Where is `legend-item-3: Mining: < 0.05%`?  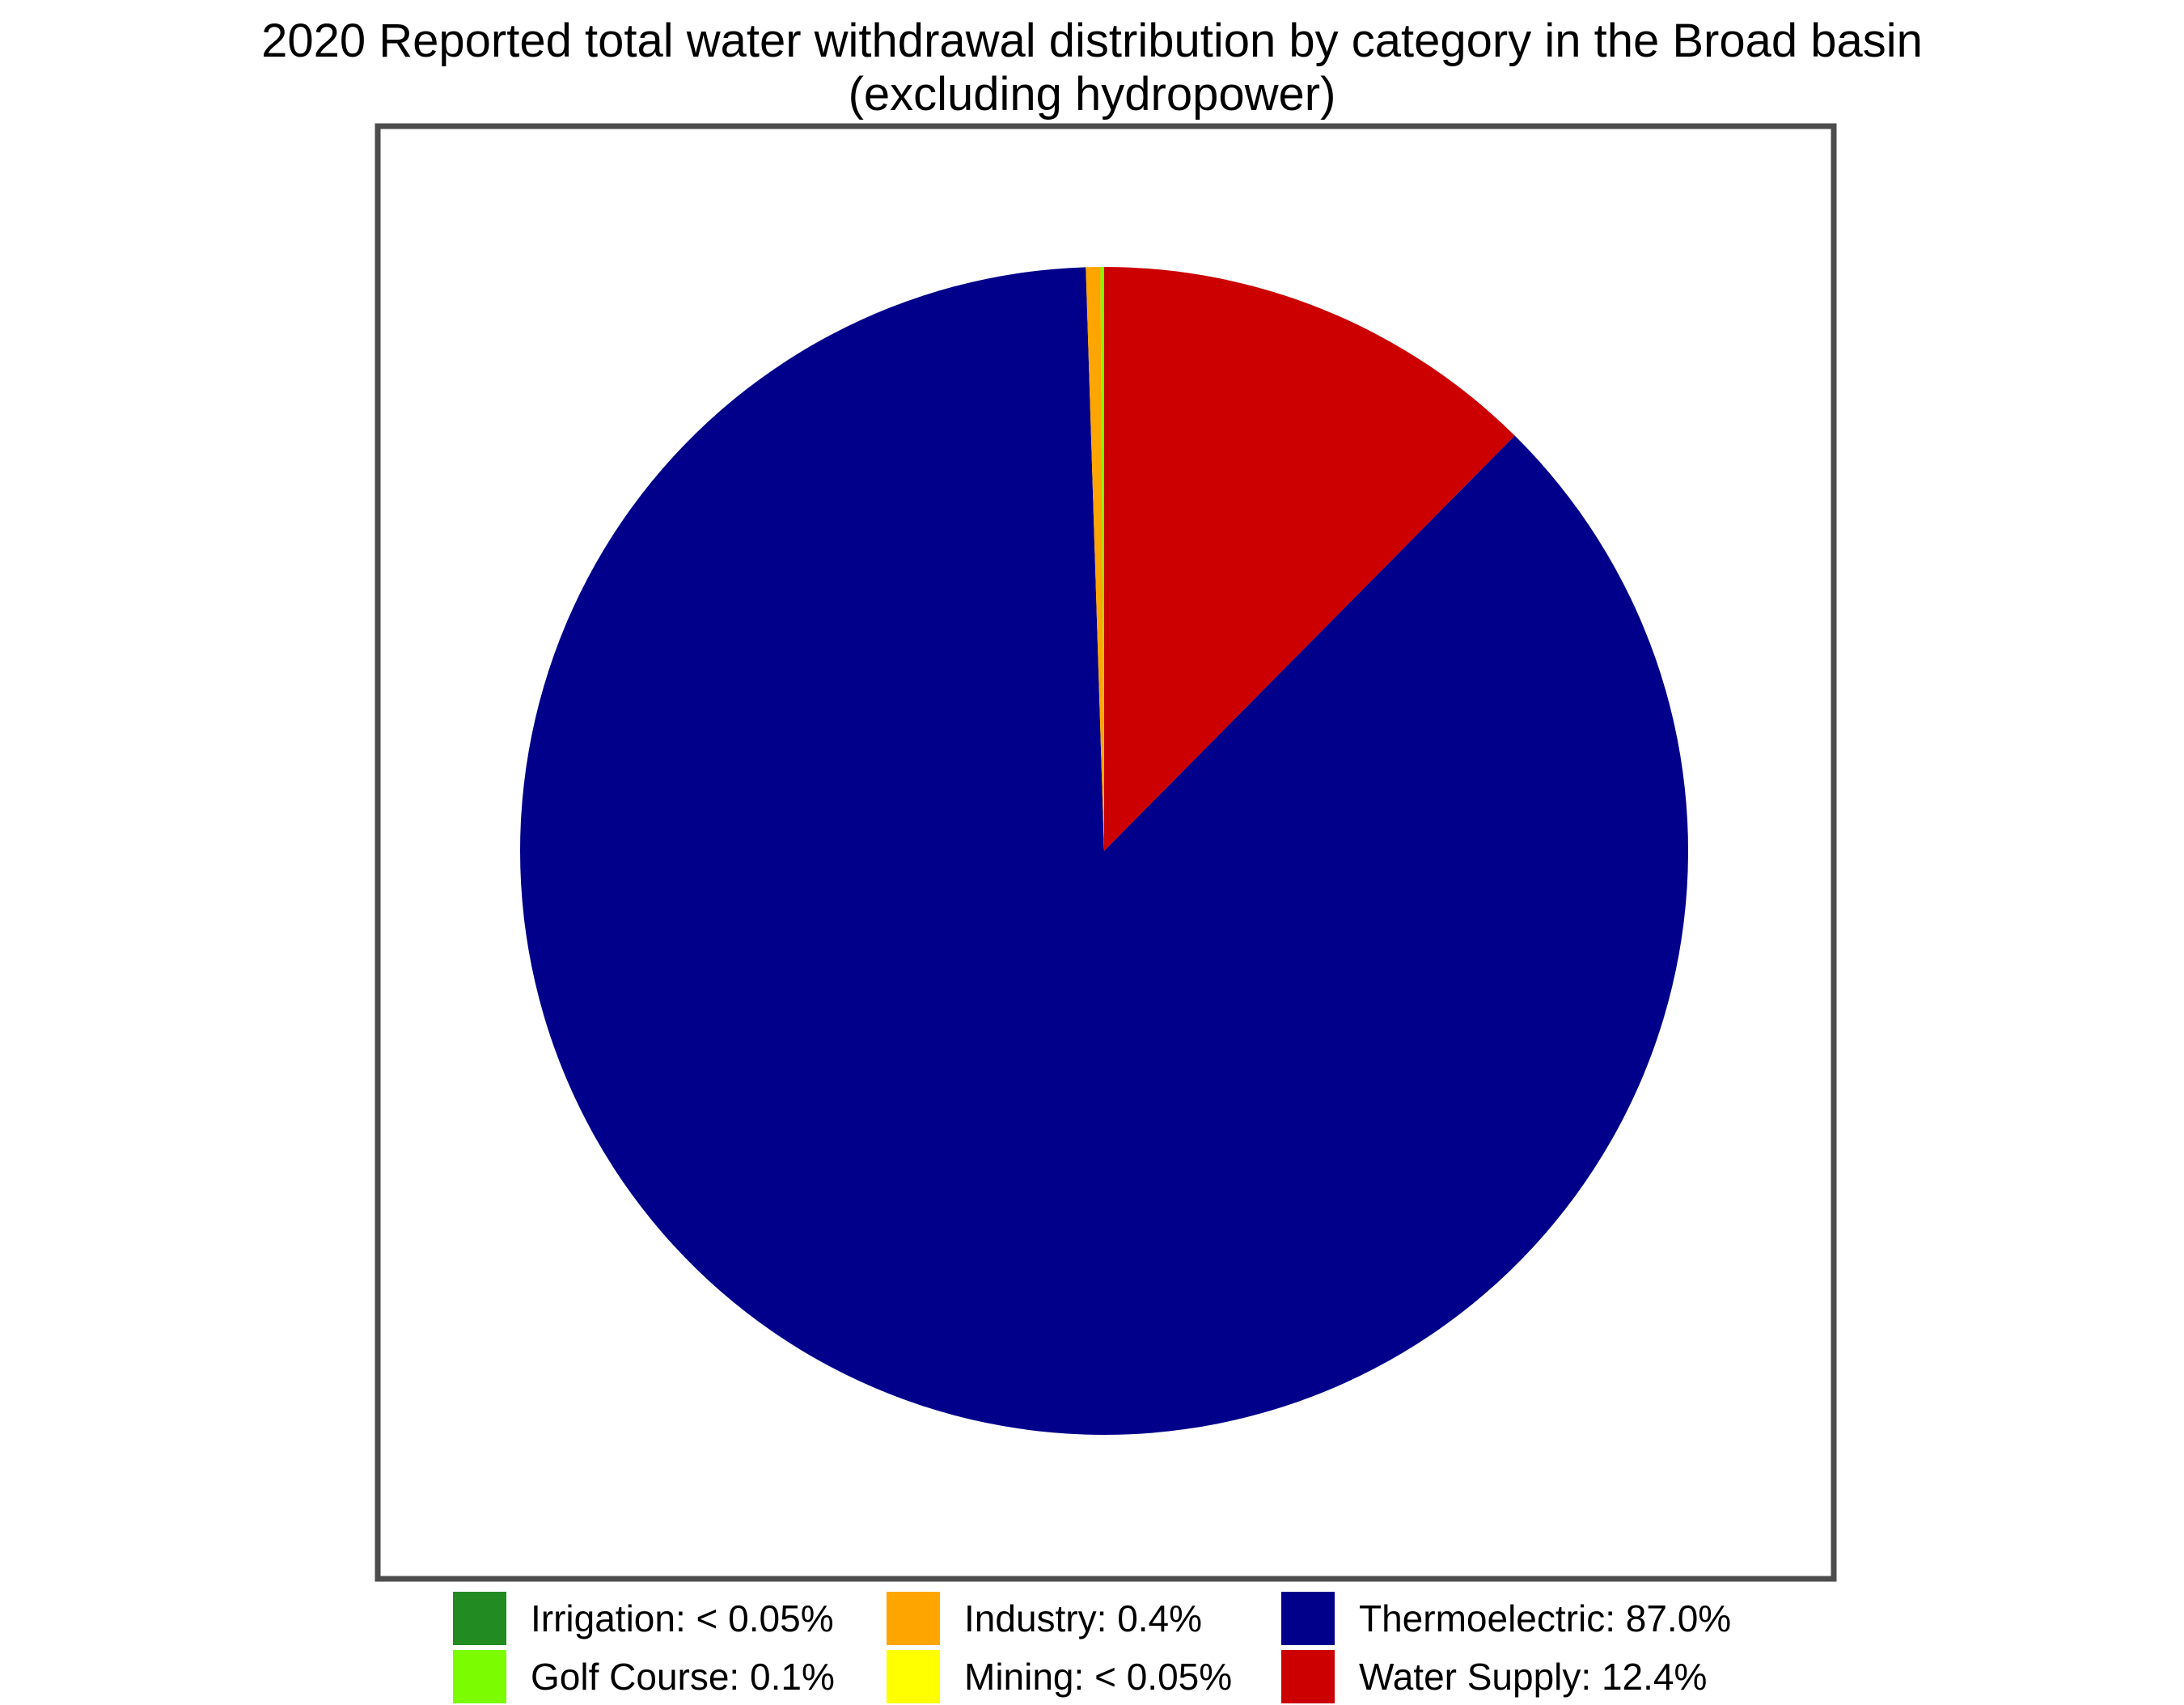
legend-item-3: Mining: < 0.05% is located at coordinates (1059, 1676).